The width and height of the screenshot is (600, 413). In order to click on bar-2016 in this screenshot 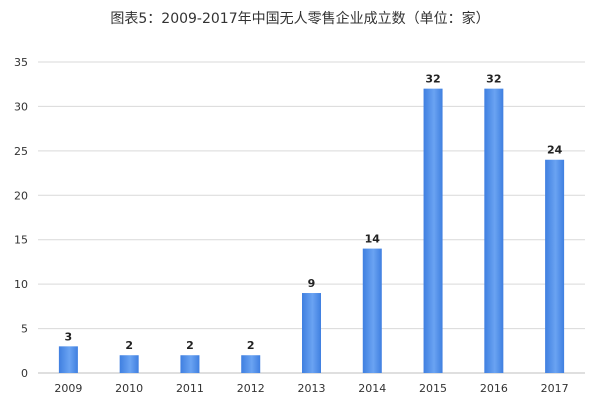, I will do `click(494, 231)`.